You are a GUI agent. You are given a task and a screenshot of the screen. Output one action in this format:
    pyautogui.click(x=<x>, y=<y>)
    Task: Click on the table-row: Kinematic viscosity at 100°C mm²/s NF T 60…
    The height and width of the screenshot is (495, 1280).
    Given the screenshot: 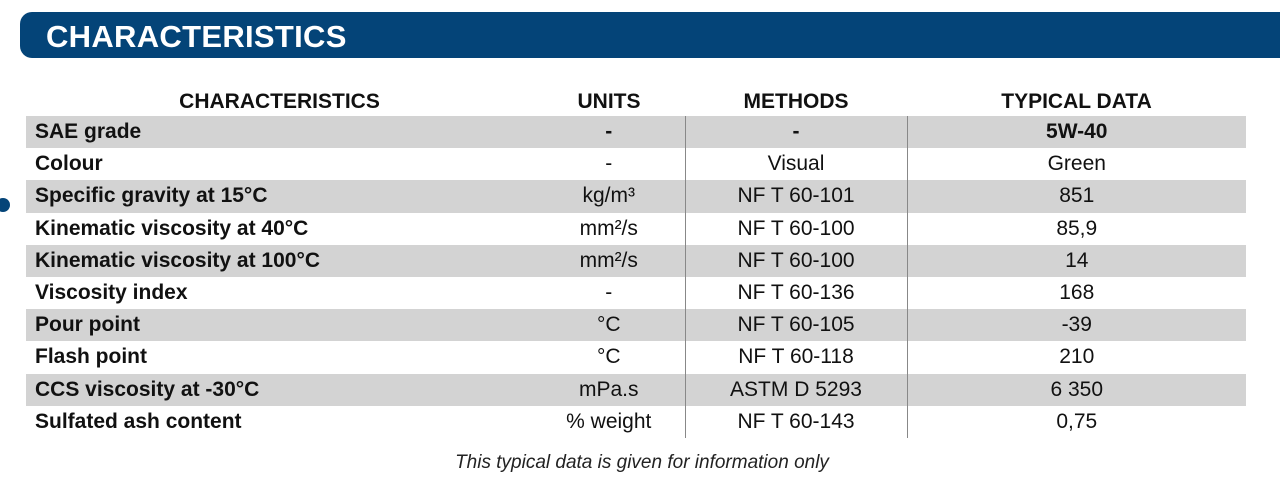 What is the action you would take?
    pyautogui.click(x=636, y=260)
    